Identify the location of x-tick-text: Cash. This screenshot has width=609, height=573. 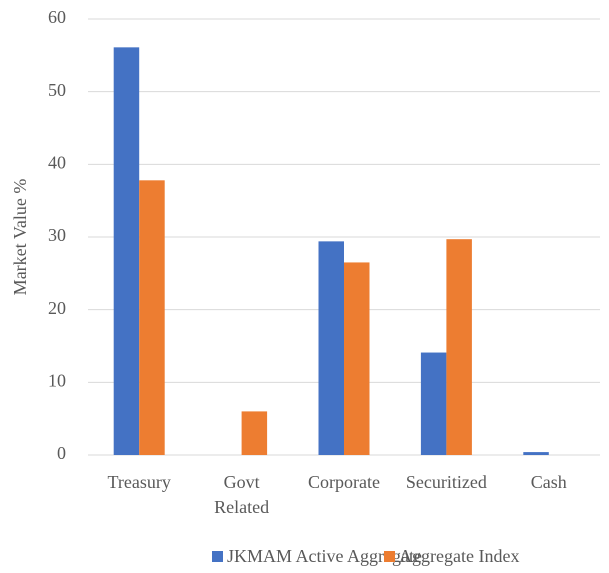
(548, 482).